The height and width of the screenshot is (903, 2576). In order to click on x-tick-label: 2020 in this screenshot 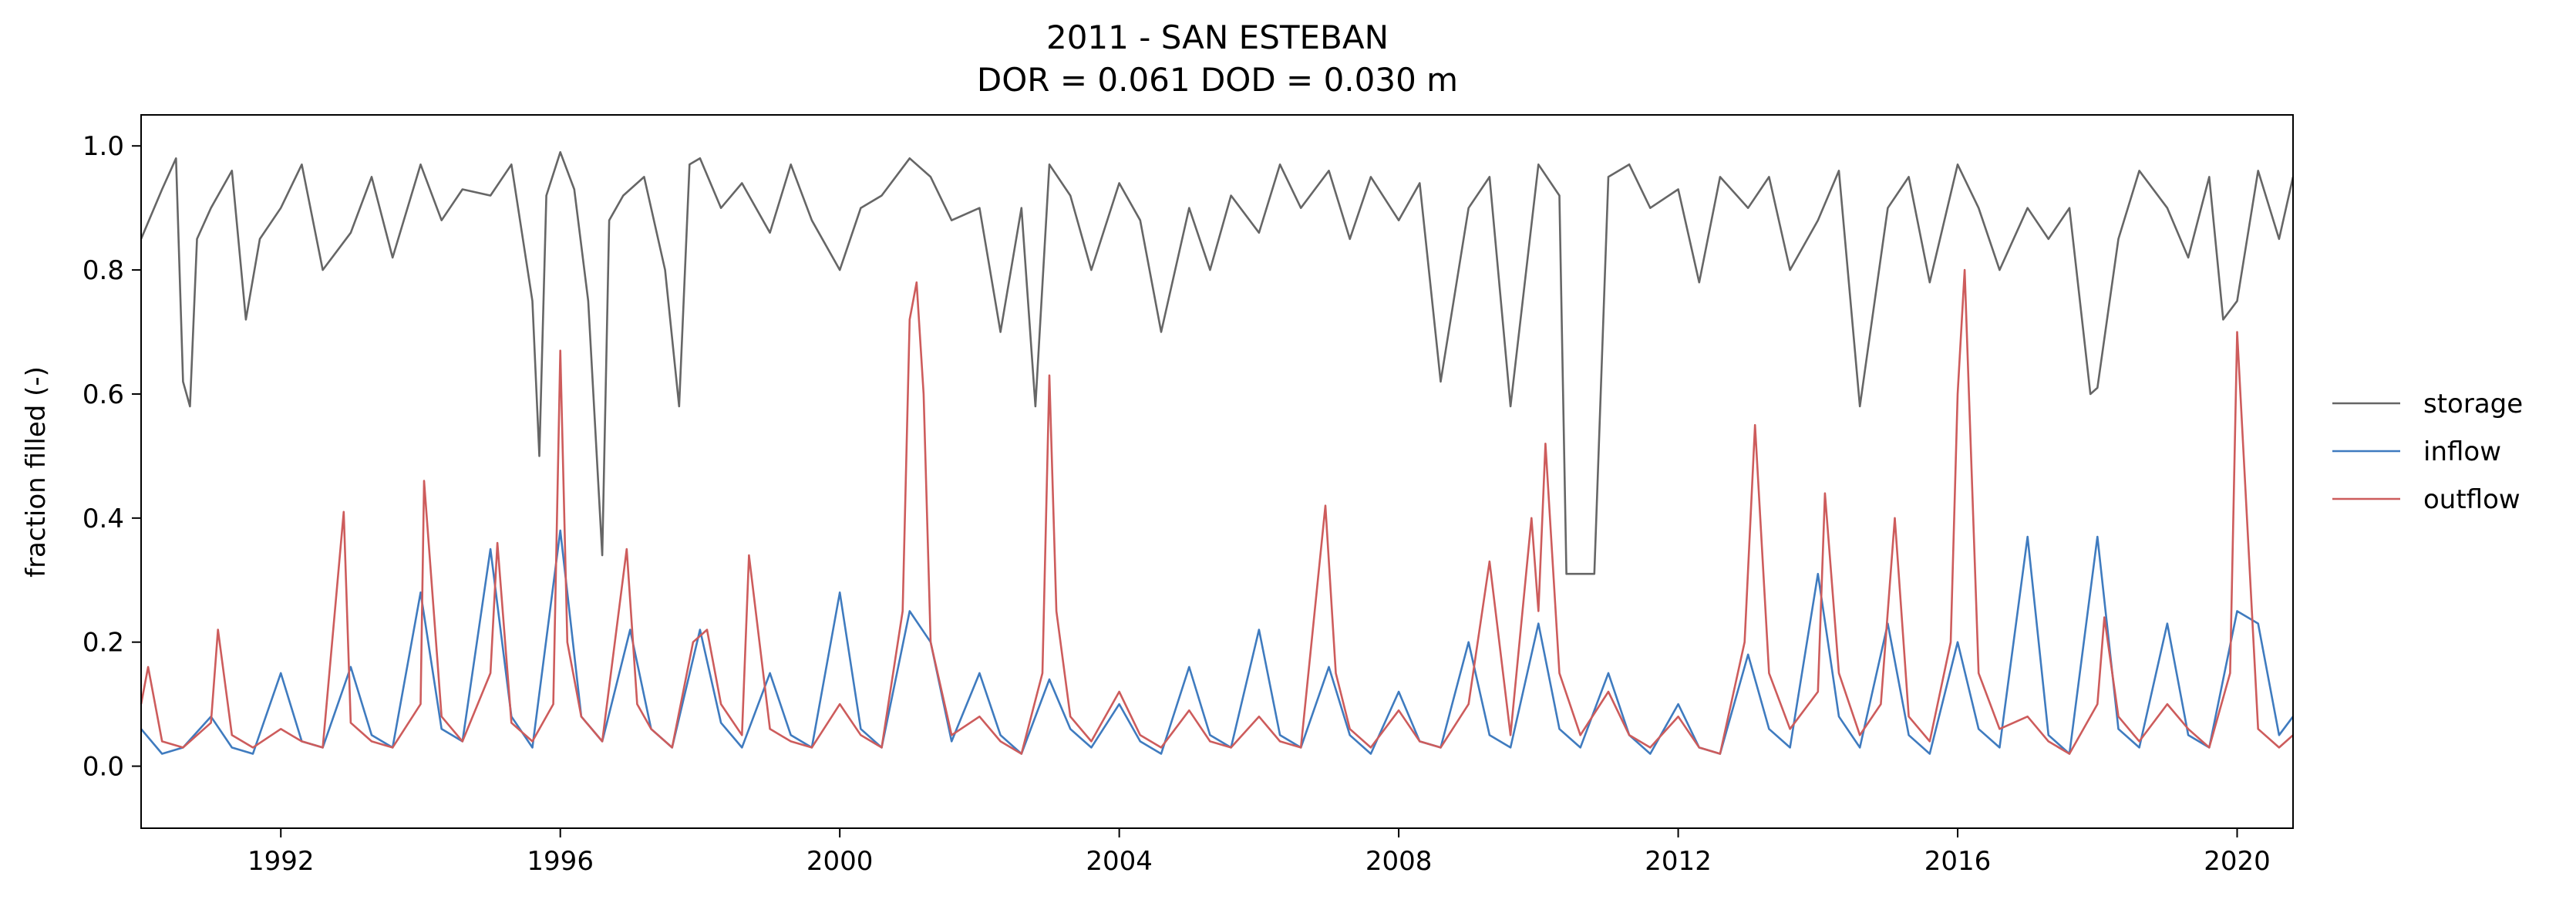, I will do `click(2238, 862)`.